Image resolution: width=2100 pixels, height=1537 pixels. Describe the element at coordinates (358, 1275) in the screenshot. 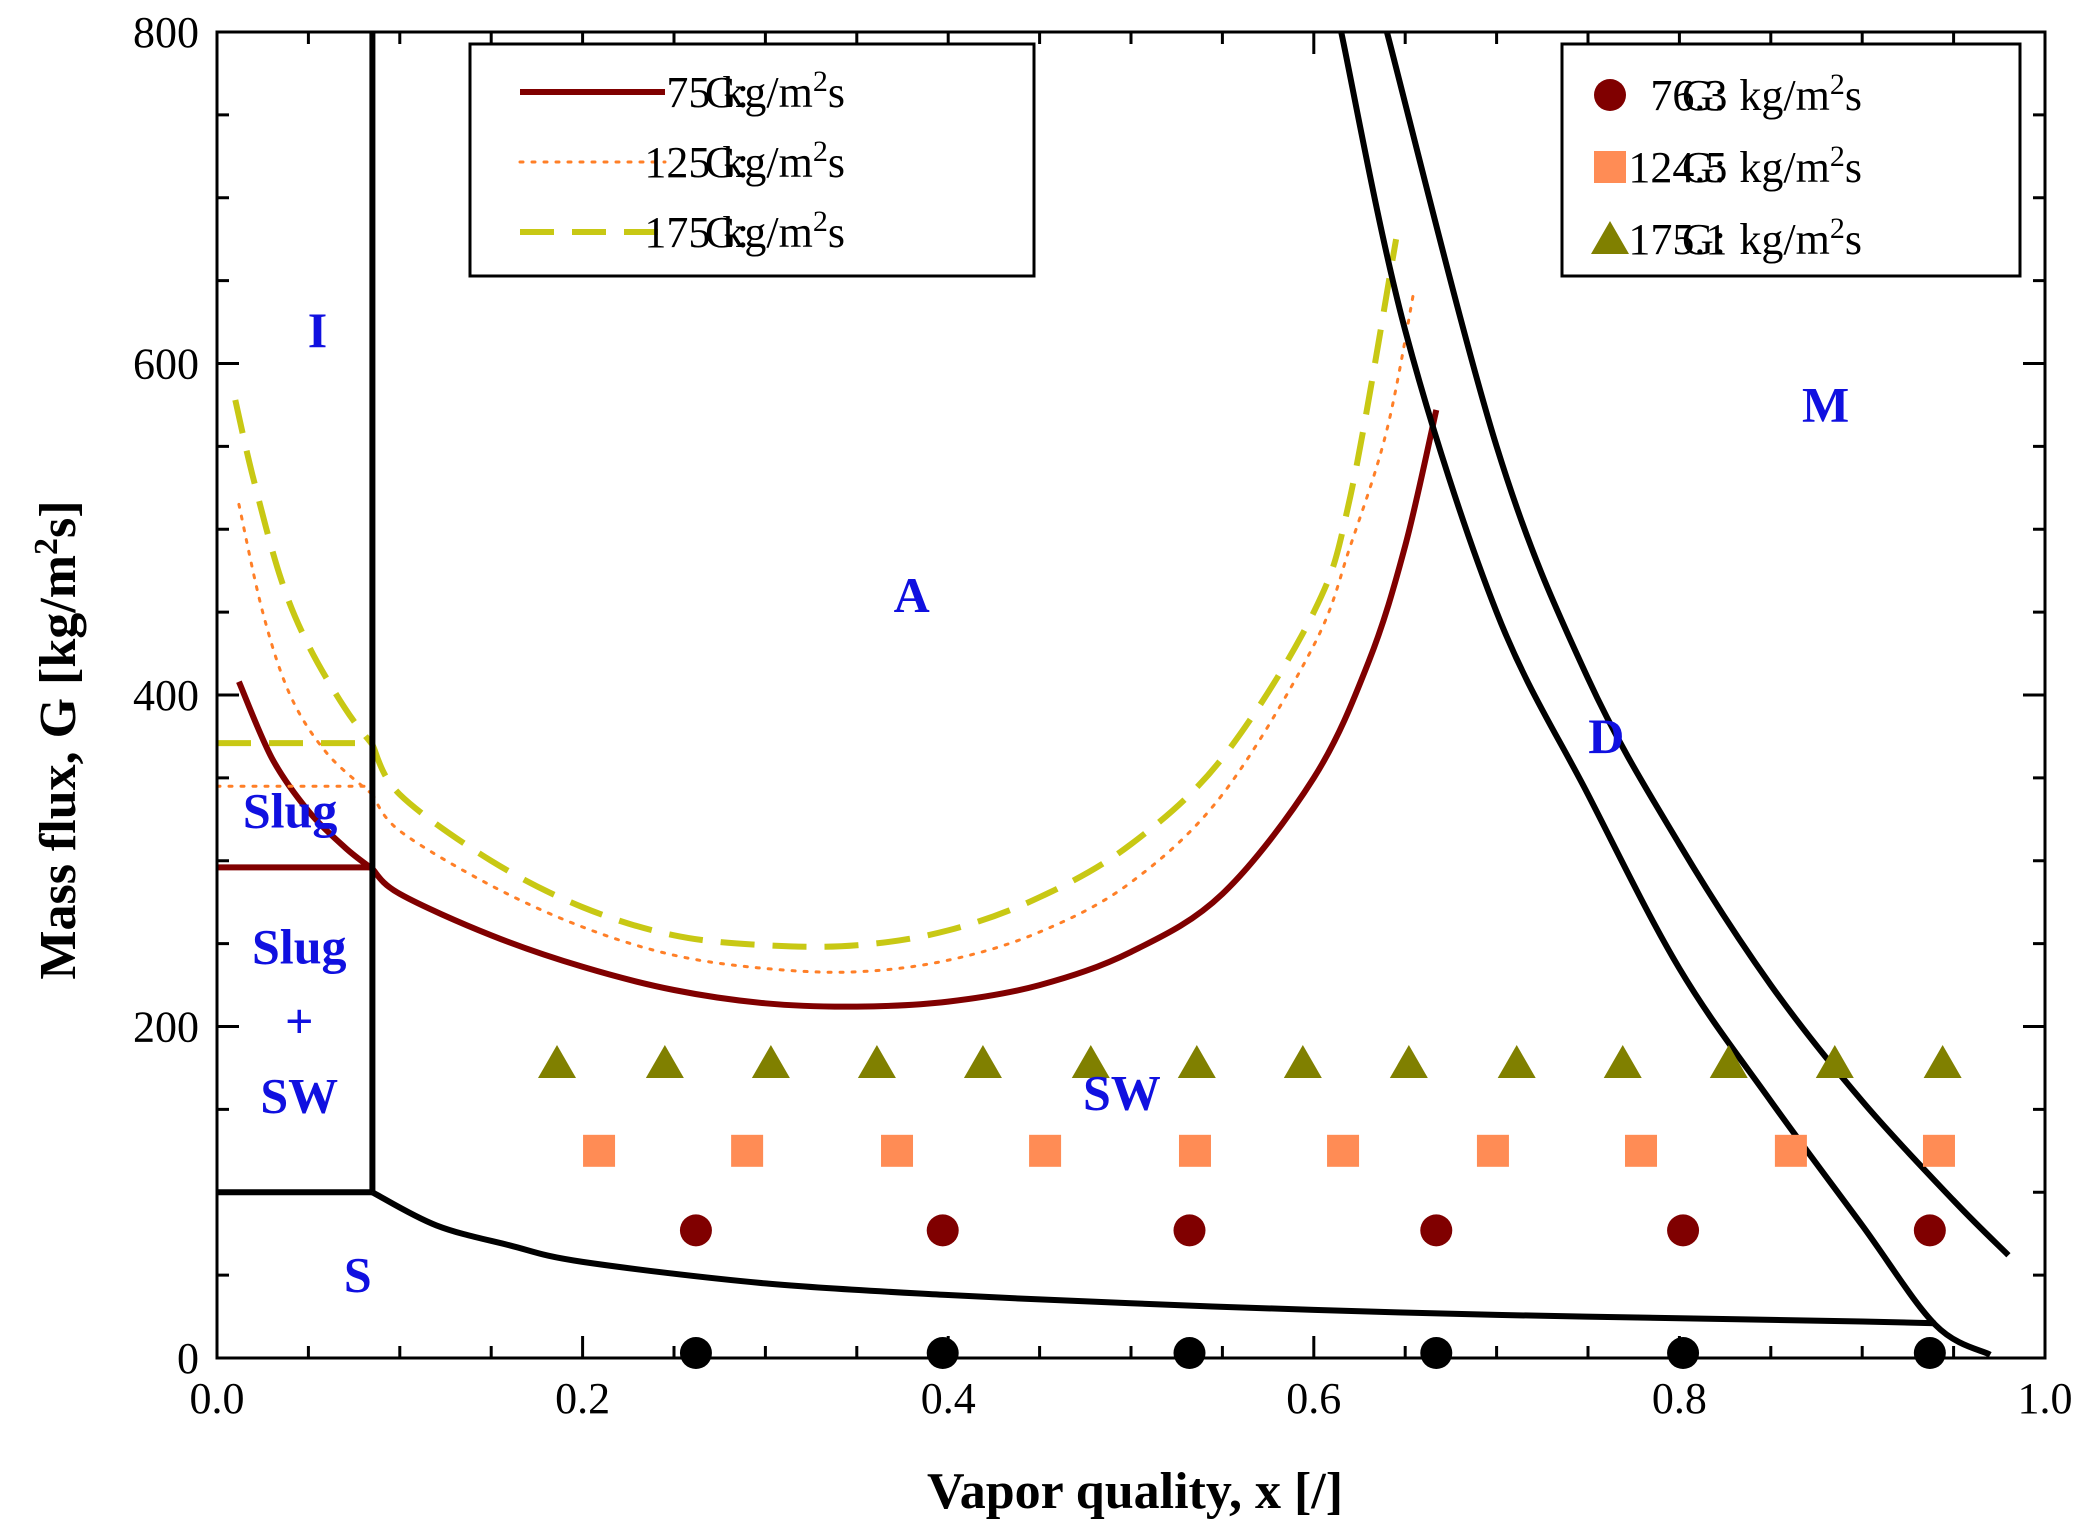

I see `region-label-9: S` at that location.